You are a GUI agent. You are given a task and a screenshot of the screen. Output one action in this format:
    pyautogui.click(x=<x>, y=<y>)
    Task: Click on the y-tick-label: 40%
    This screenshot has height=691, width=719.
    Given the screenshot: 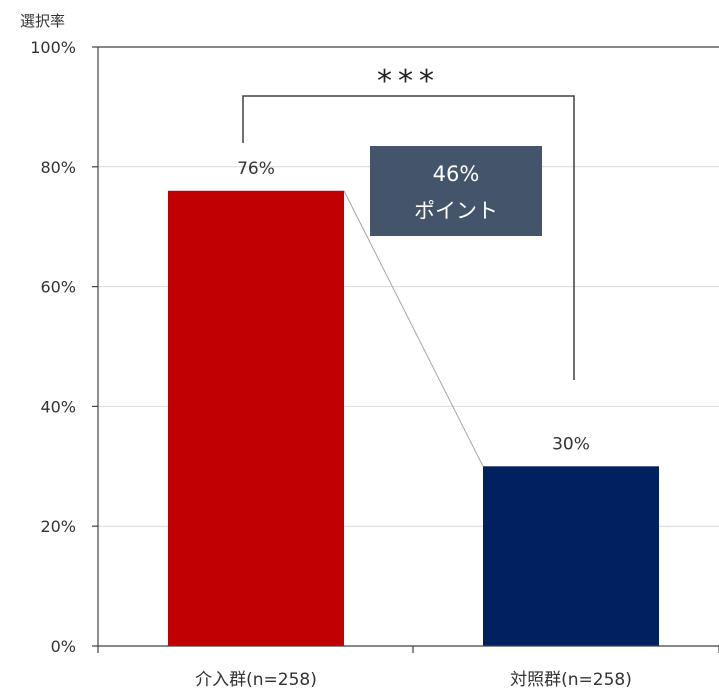 What is the action you would take?
    pyautogui.click(x=58, y=406)
    